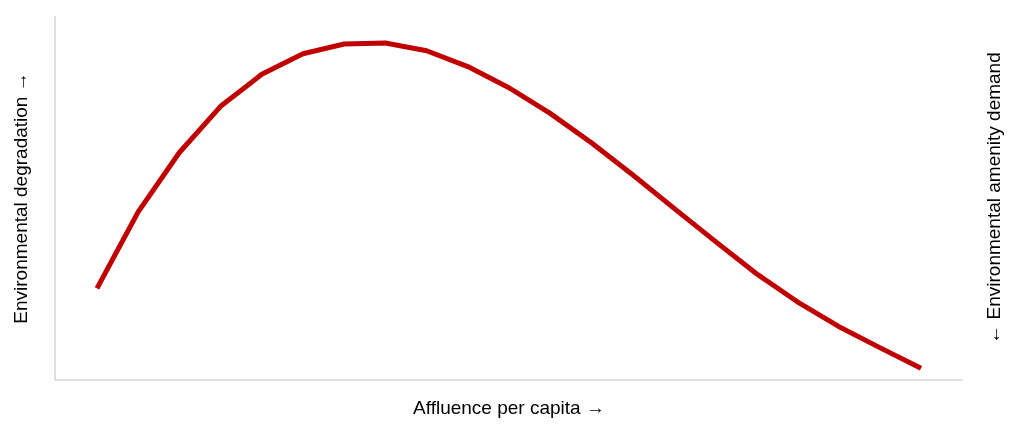  What do you see at coordinates (509, 407) in the screenshot?
I see `x-axis-title: Affluence per capita →` at bounding box center [509, 407].